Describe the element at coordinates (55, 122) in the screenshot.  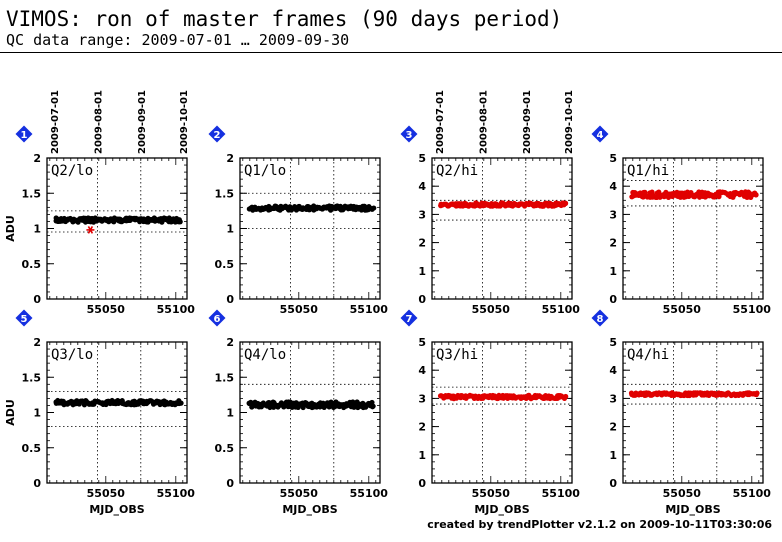
I see `date-tick-label: 2009-07-01` at that location.